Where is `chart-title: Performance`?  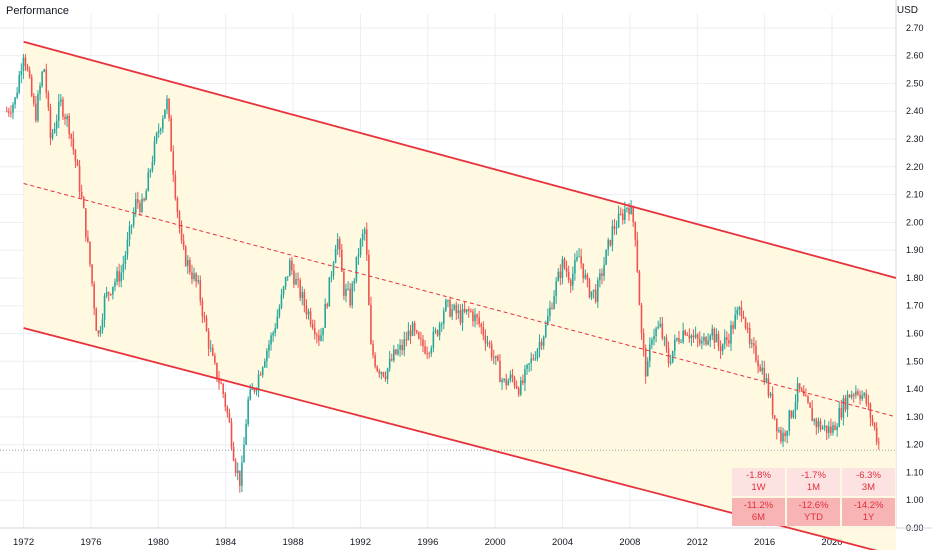
chart-title: Performance is located at coordinates (37, 11).